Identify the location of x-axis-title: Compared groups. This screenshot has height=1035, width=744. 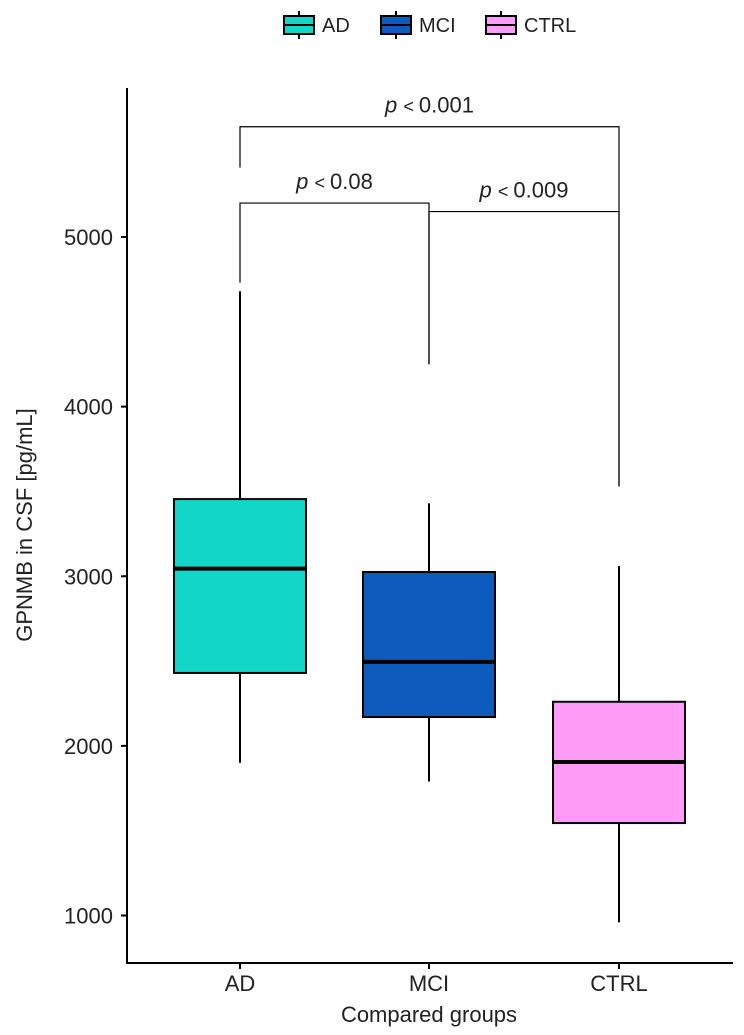
(429, 1014).